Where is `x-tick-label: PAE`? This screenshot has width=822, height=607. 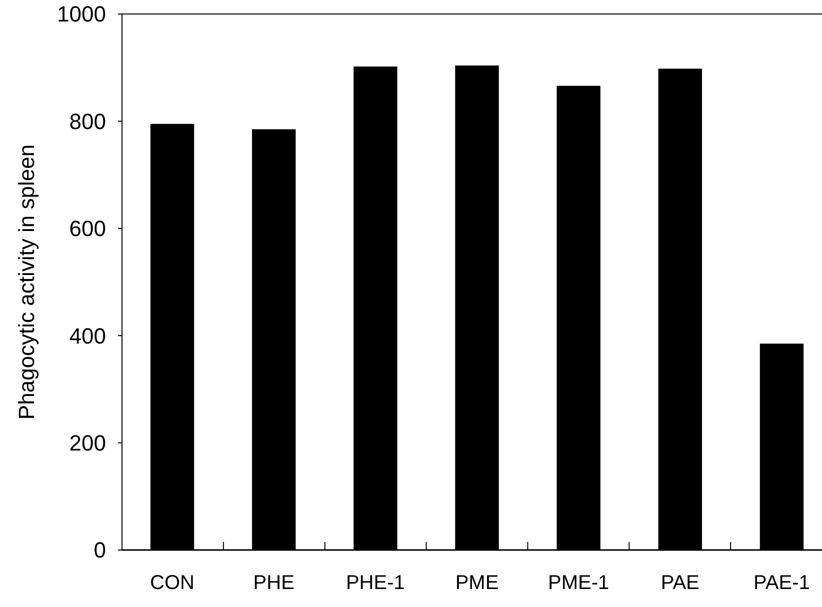 x-tick-label: PAE is located at coordinates (680, 583).